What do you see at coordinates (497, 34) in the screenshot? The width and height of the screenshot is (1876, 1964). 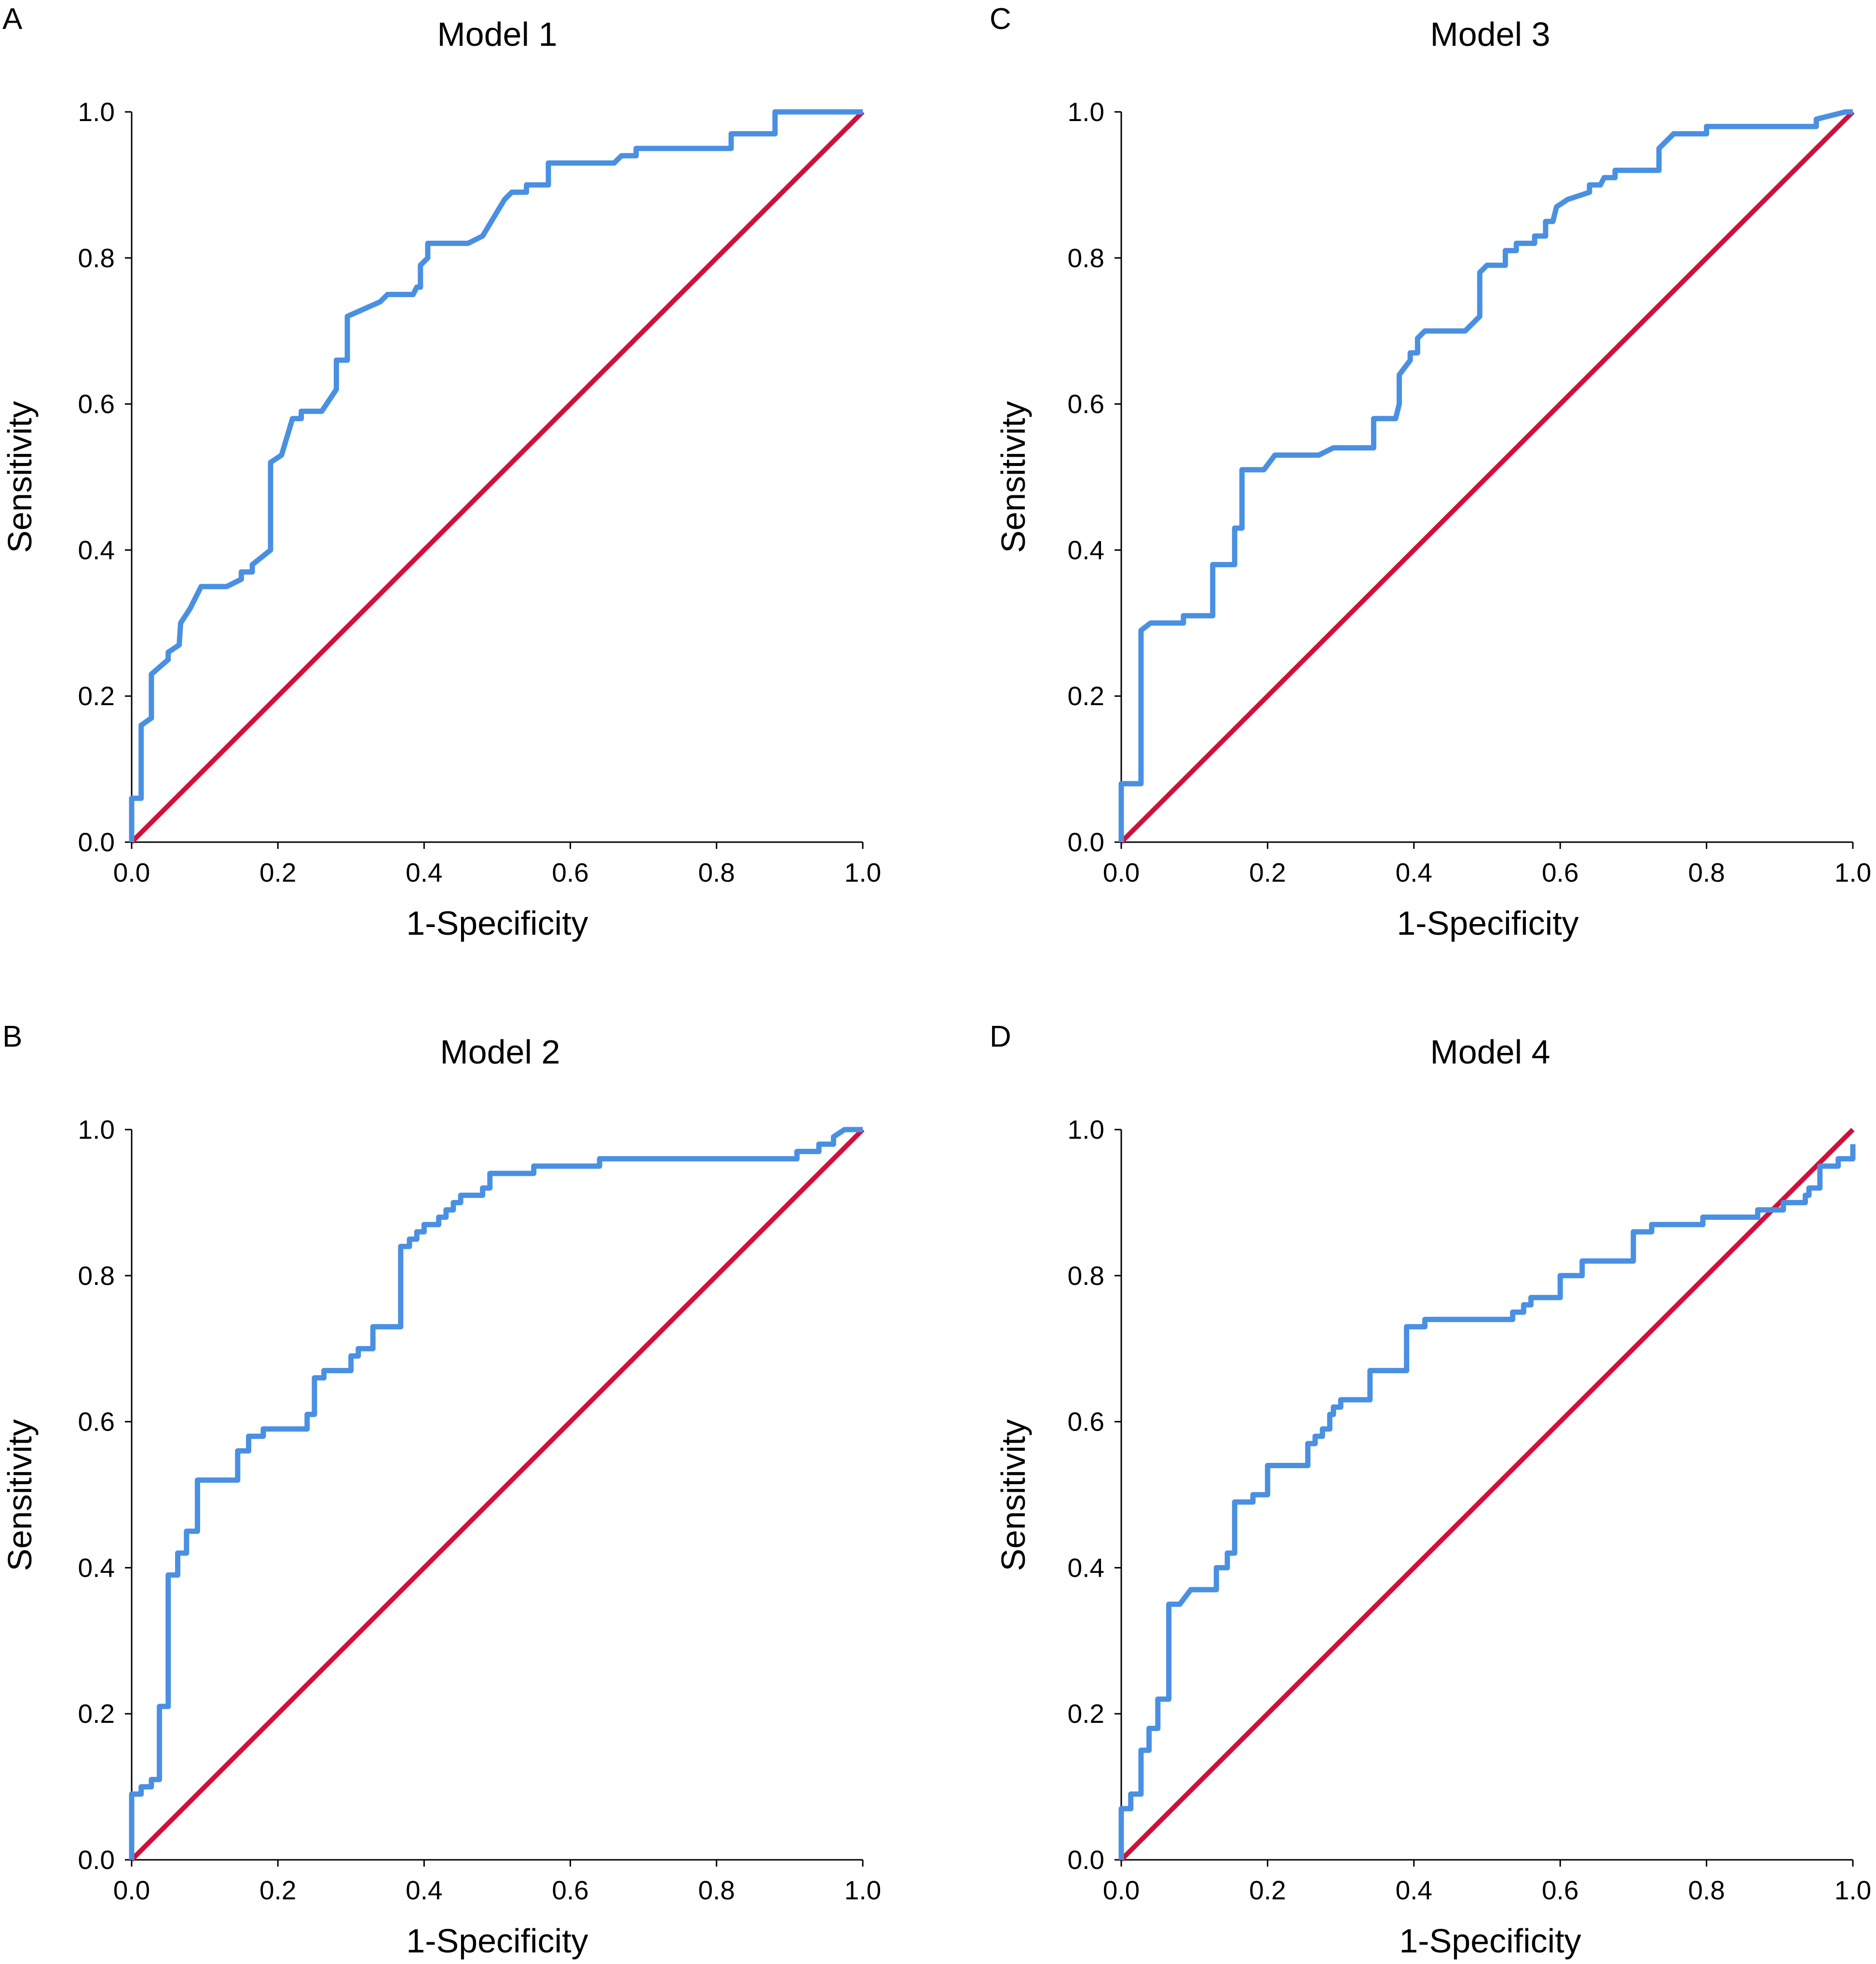 I see `chart-title: Model 1` at bounding box center [497, 34].